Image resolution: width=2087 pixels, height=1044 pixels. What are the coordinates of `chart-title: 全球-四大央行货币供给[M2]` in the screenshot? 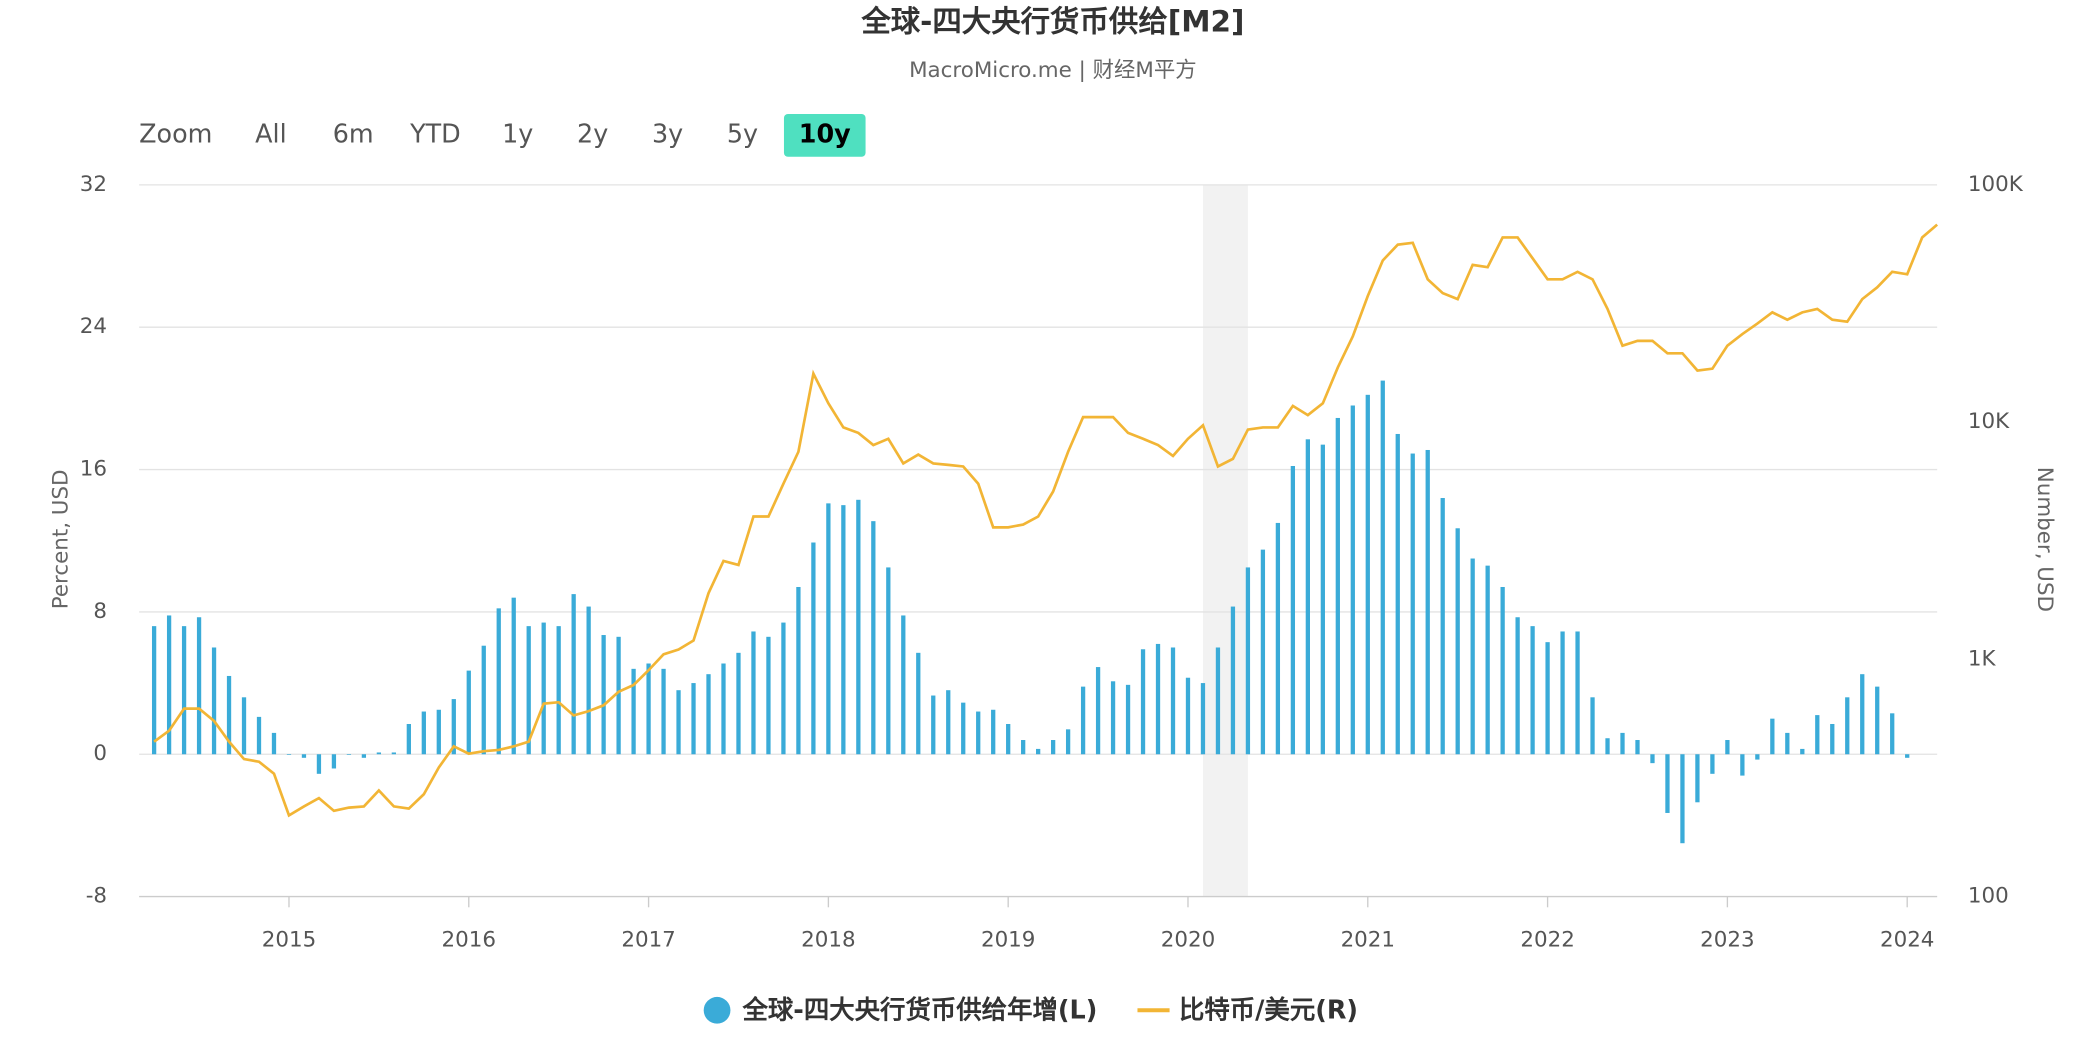 It's located at (1052, 21).